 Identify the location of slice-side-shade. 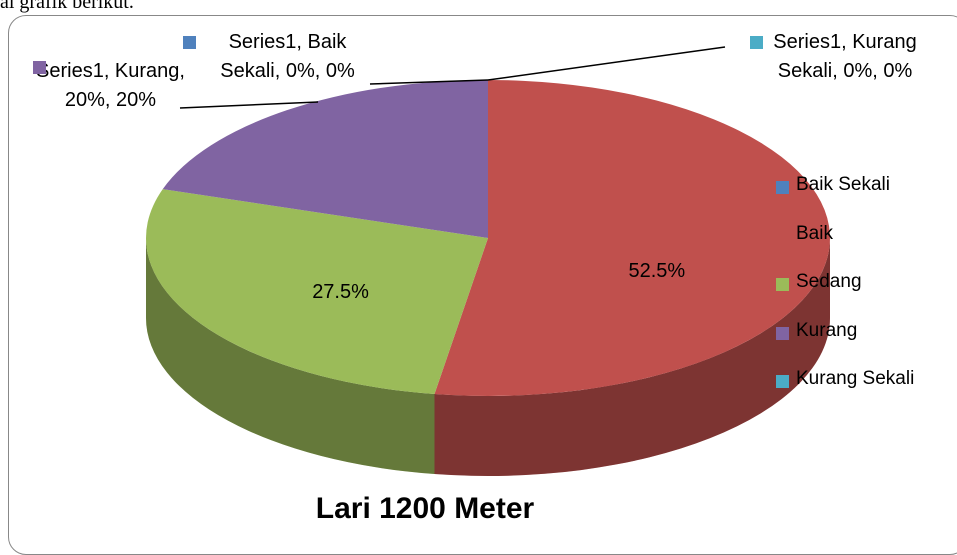
(290, 356).